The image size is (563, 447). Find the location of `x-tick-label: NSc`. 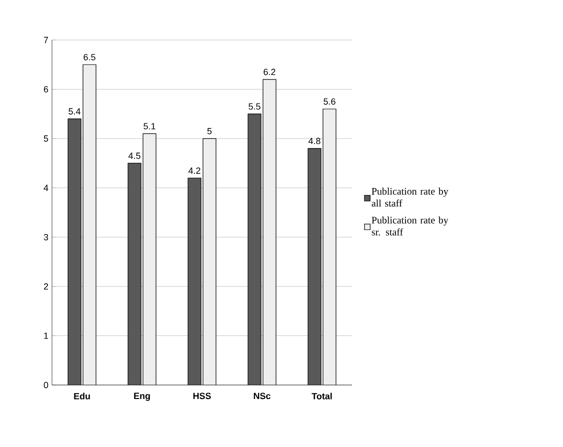

x-tick-label: NSc is located at coordinates (262, 396).